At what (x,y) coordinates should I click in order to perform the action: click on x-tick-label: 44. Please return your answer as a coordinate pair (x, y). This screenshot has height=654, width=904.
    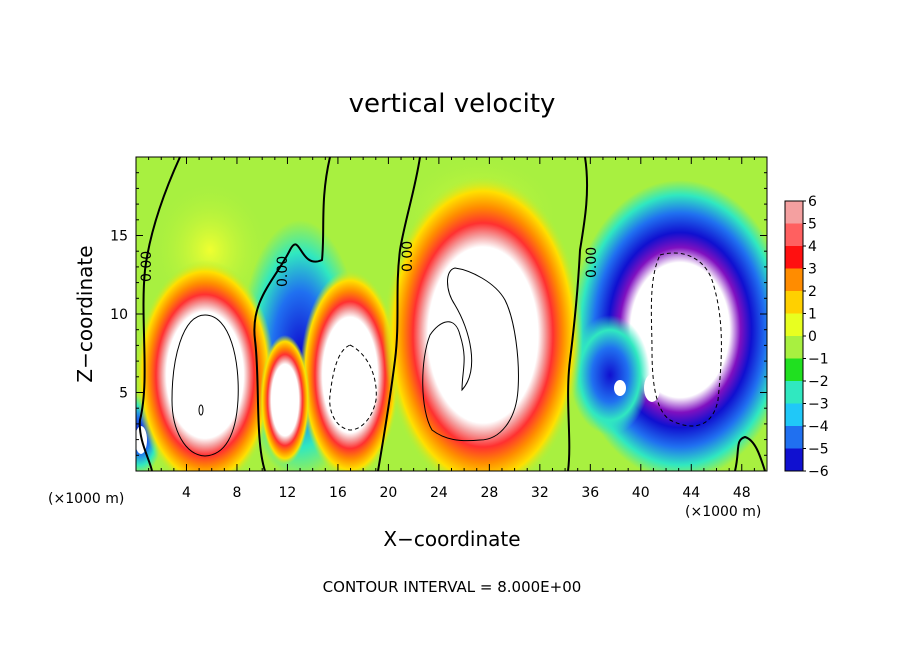
    Looking at the image, I should click on (691, 493).